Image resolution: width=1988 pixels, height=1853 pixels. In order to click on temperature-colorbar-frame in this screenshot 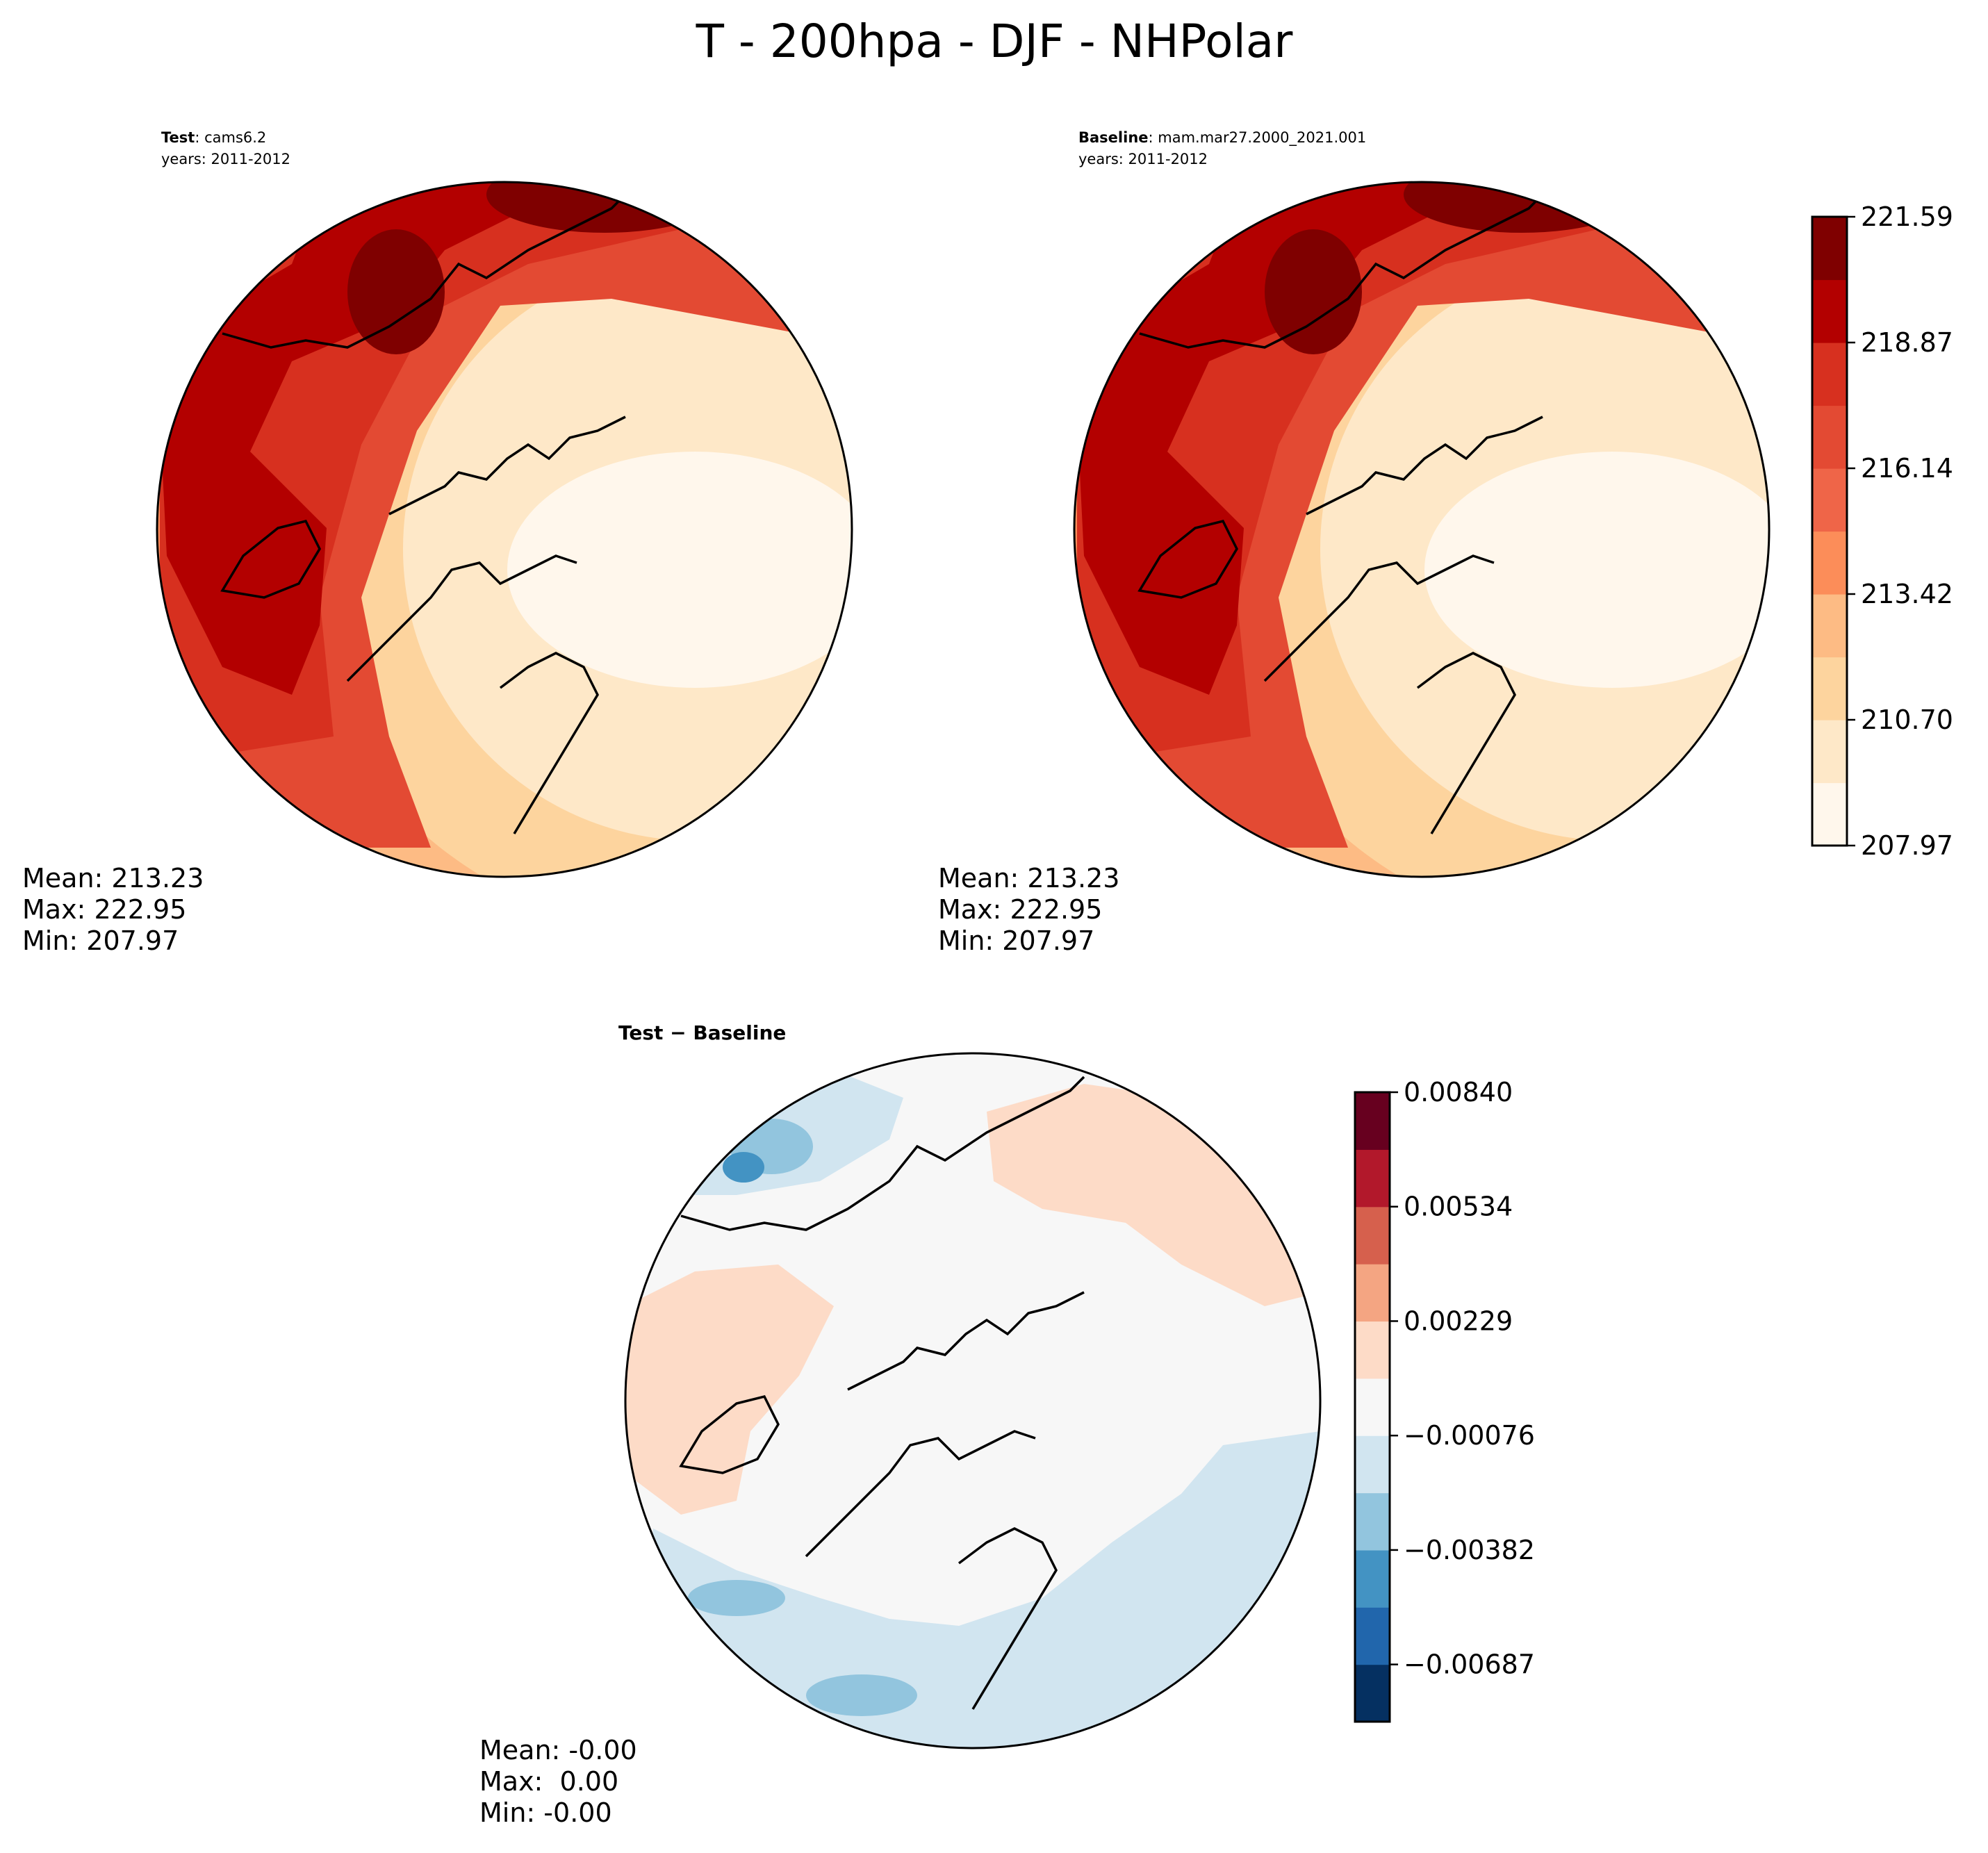, I will do `click(1829, 531)`.